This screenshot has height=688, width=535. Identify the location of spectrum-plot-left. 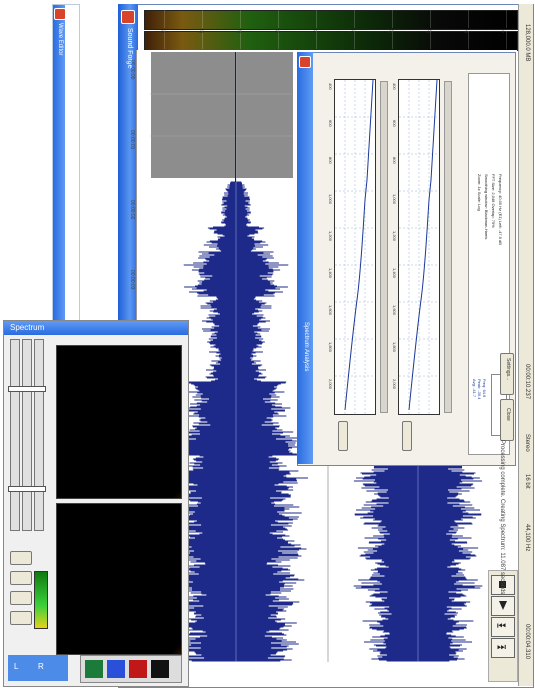
(355, 247).